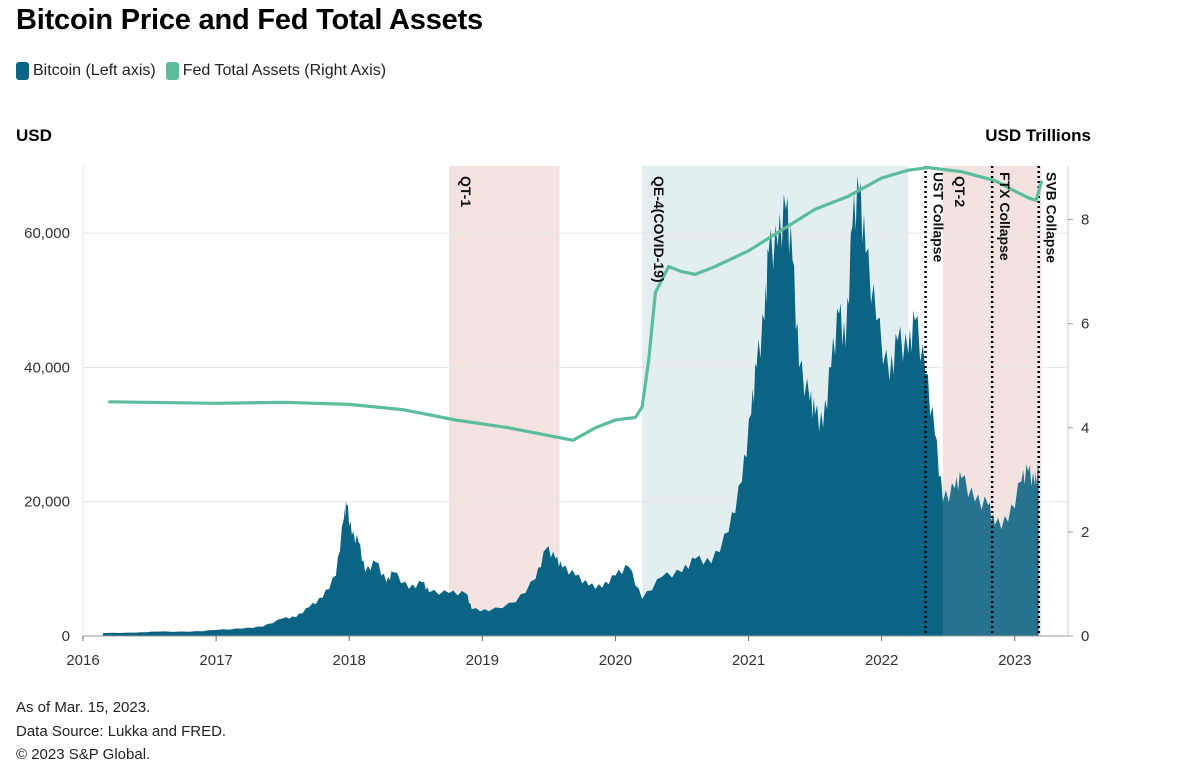 This screenshot has width=1178, height=783. Describe the element at coordinates (939, 217) in the screenshot. I see `event-label: UST Collapse` at that location.